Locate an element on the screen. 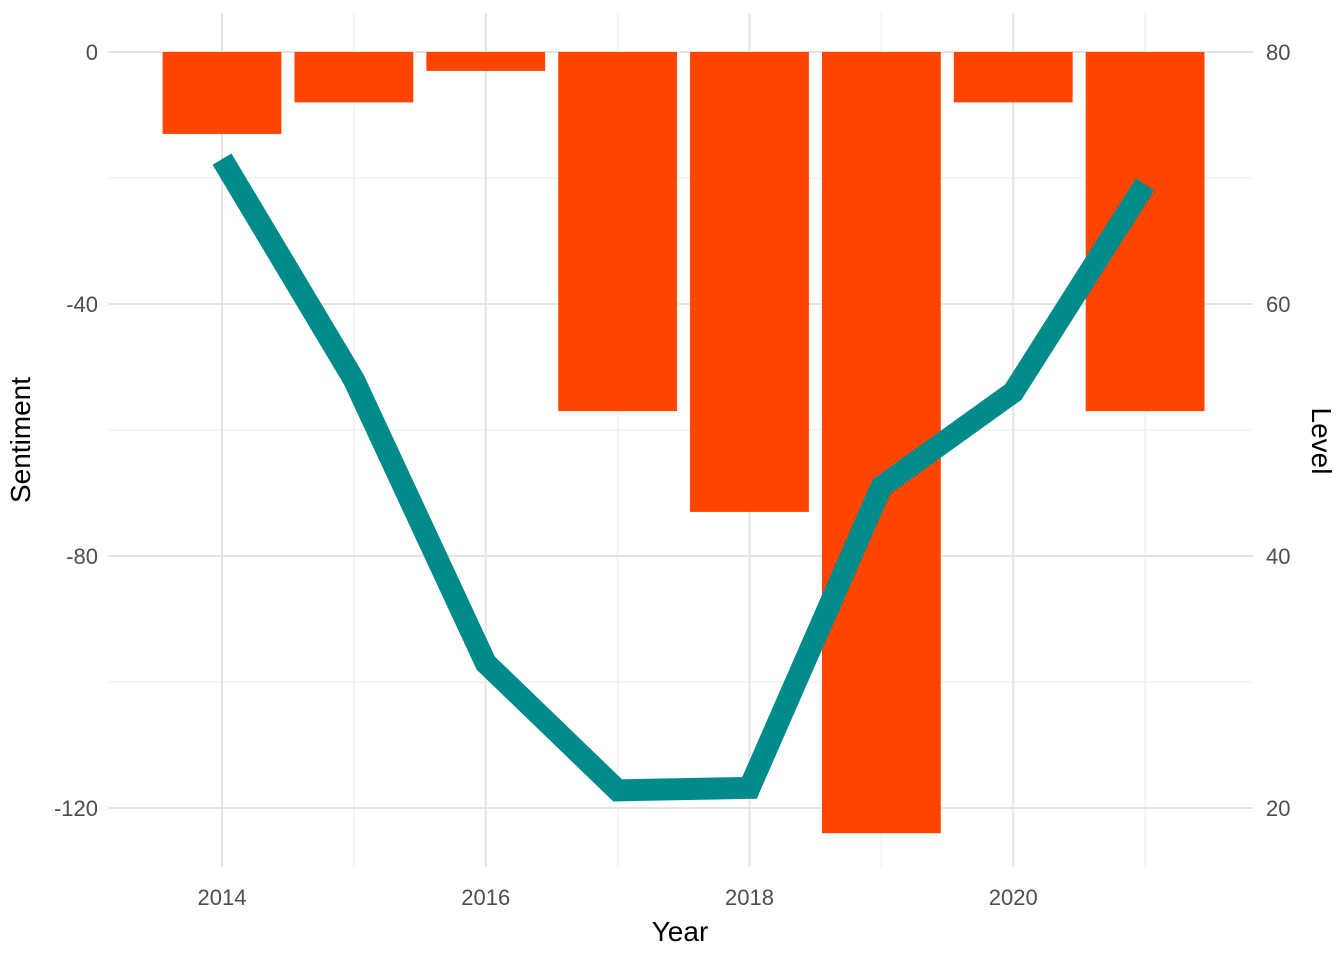 The width and height of the screenshot is (1344, 960). x-tick-label-2016: 2016 is located at coordinates (485, 897).